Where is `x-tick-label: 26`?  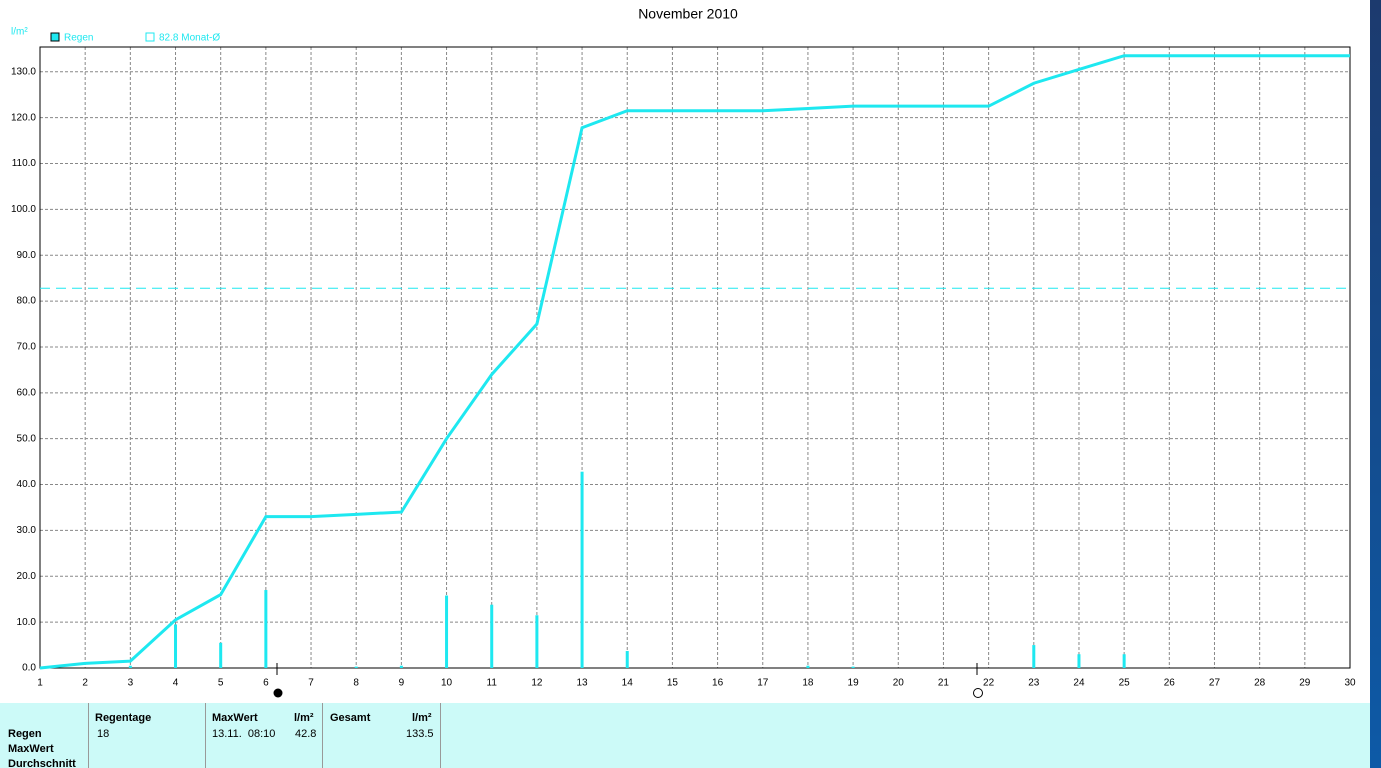
x-tick-label: 26 is located at coordinates (1170, 683).